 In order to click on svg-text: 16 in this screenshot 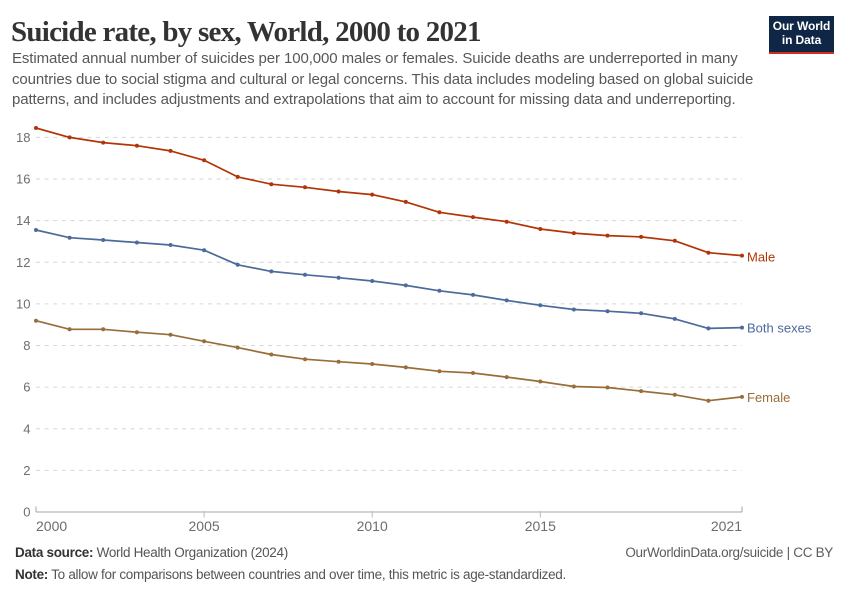, I will do `click(23, 179)`.